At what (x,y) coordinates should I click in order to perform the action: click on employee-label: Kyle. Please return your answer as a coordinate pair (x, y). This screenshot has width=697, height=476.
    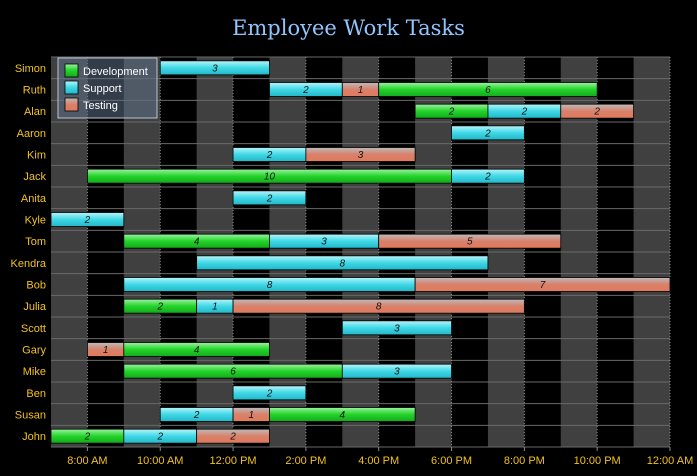
    Looking at the image, I should click on (35, 221).